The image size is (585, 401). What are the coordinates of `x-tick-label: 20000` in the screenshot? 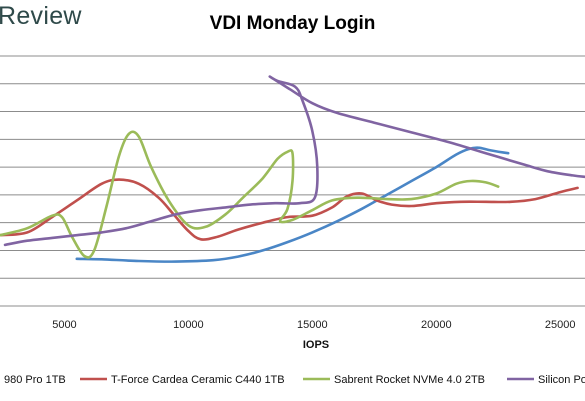 It's located at (436, 325).